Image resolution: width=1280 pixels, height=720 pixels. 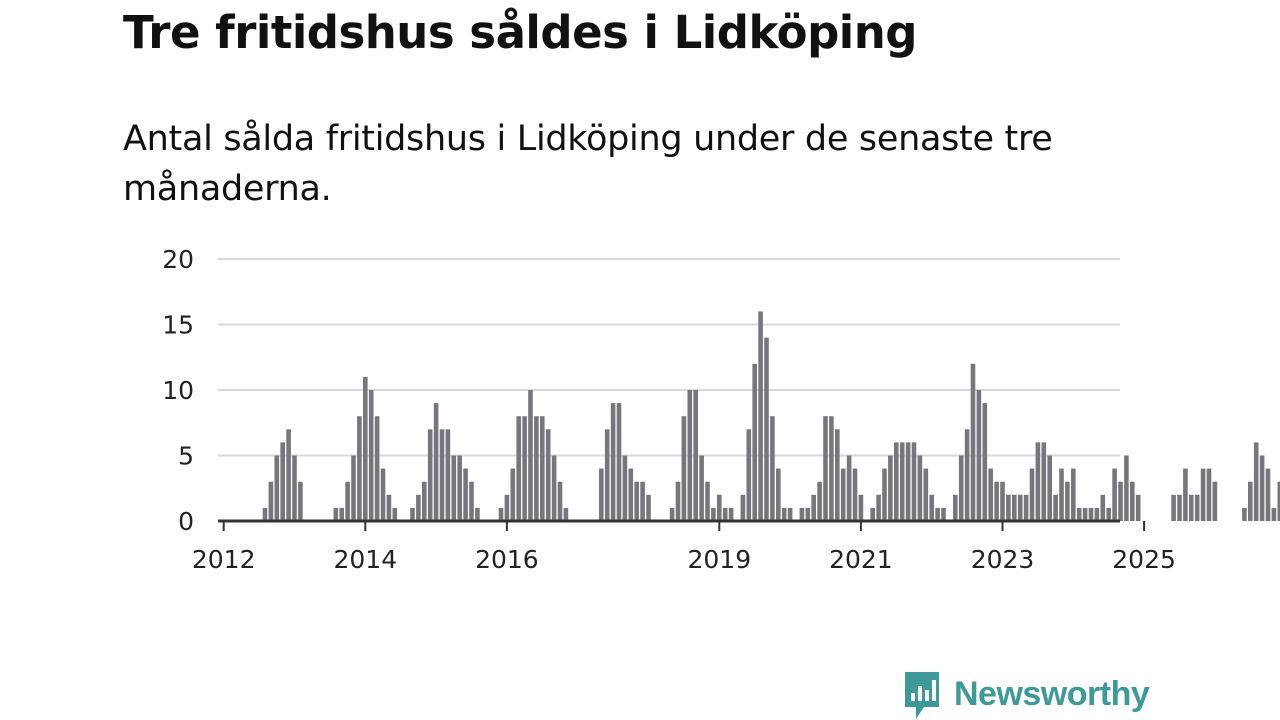 I want to click on x-tick-label: 2012, so click(x=224, y=559).